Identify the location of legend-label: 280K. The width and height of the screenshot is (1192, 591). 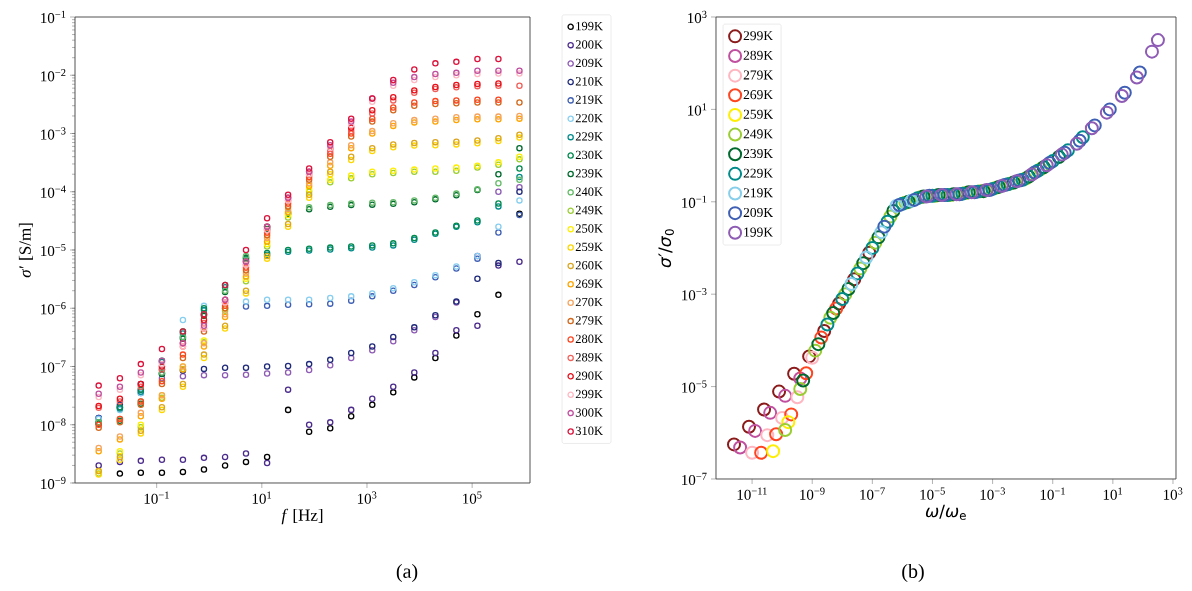
(589, 339).